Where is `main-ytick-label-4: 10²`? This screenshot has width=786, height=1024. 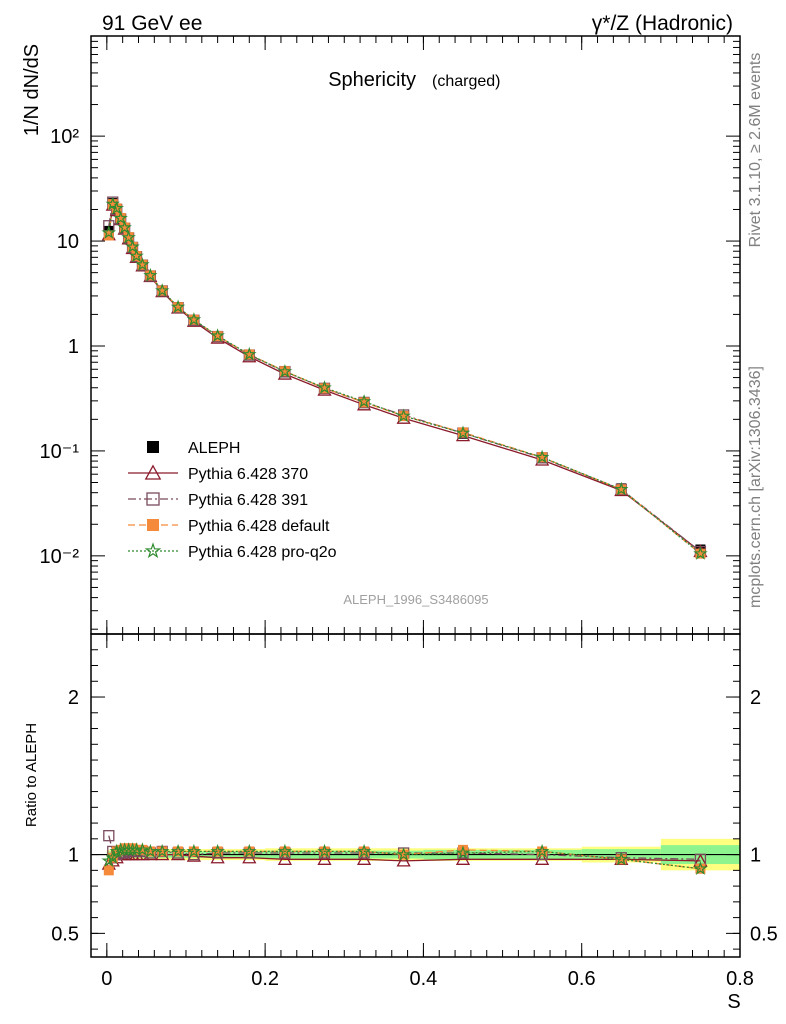 main-ytick-label-4: 10² is located at coordinates (64, 137).